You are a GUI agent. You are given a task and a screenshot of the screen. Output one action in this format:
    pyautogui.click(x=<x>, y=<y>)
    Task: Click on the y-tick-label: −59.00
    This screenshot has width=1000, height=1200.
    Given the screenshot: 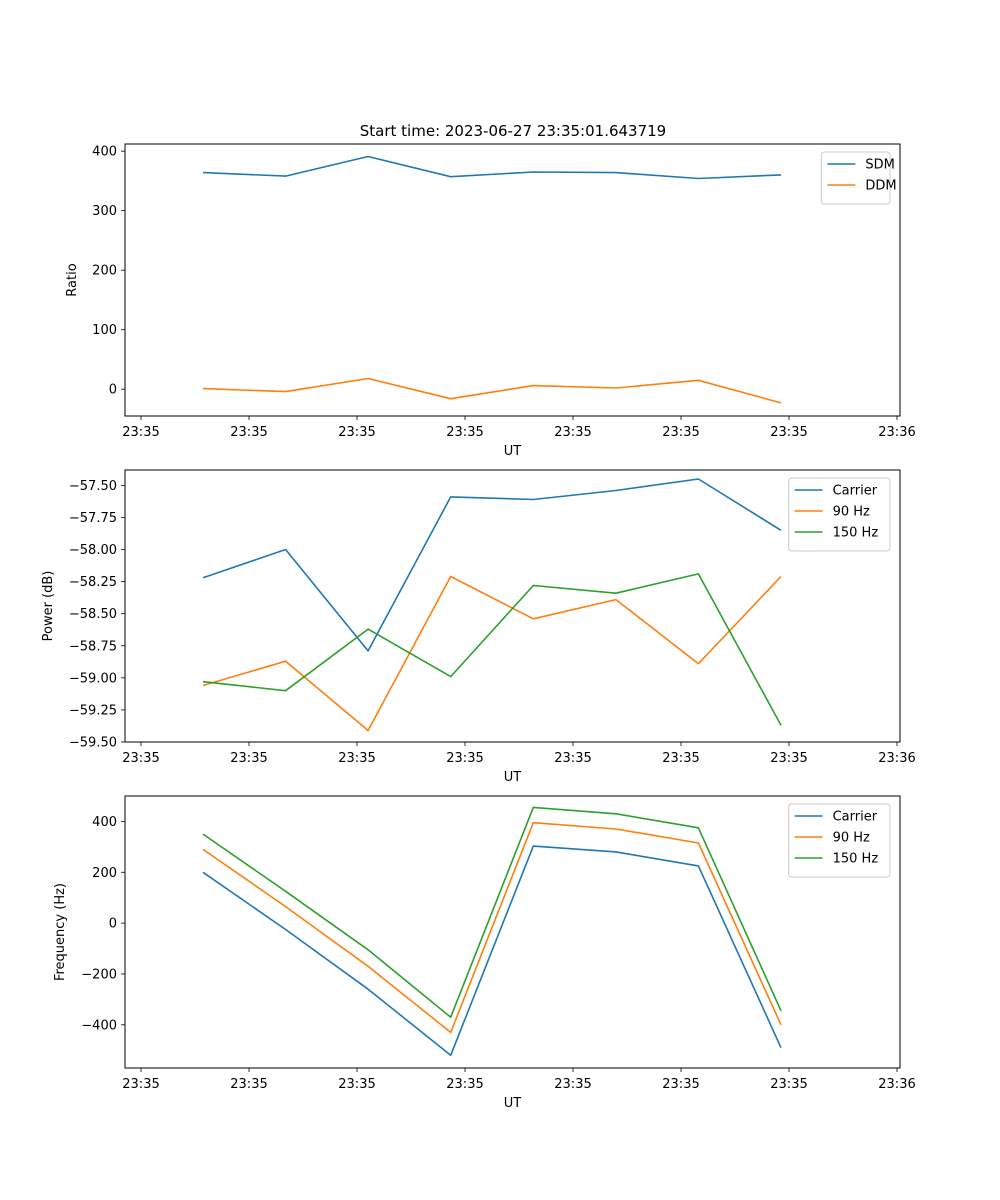 What is the action you would take?
    pyautogui.click(x=93, y=678)
    